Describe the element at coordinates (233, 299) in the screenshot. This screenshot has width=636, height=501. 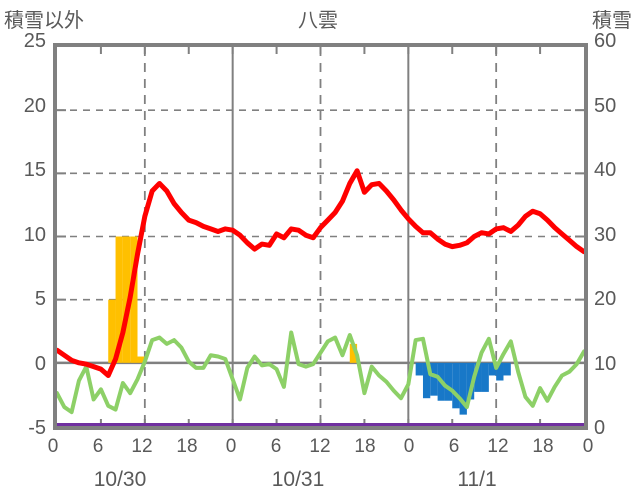
I see `precipitation-bars` at that location.